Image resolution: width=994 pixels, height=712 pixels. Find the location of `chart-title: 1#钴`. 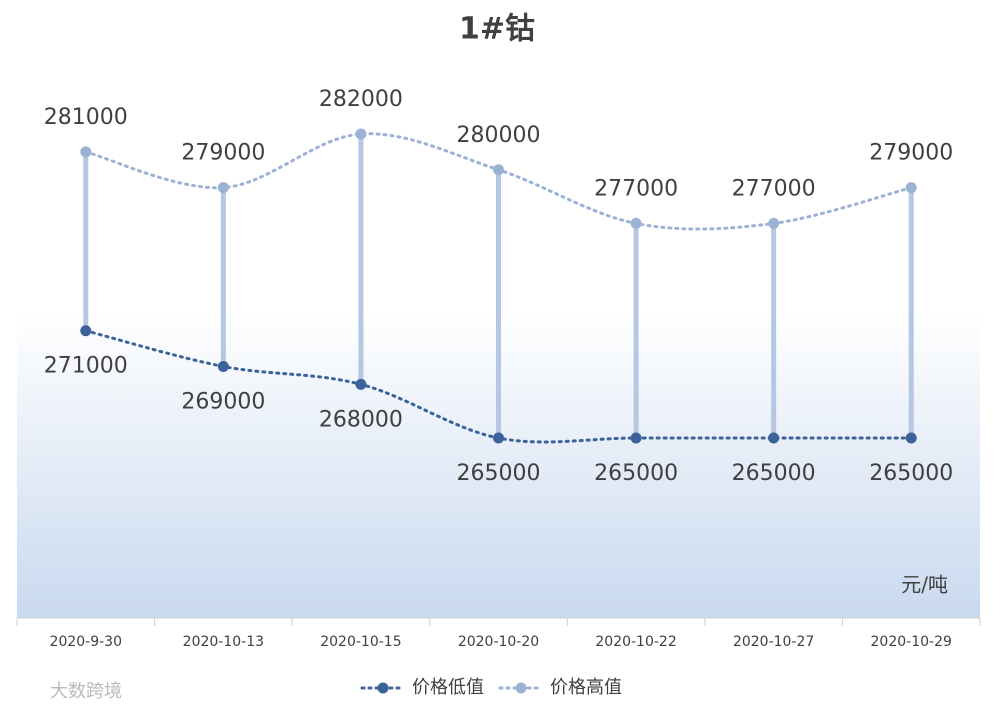

chart-title: 1#钴 is located at coordinates (497, 29).